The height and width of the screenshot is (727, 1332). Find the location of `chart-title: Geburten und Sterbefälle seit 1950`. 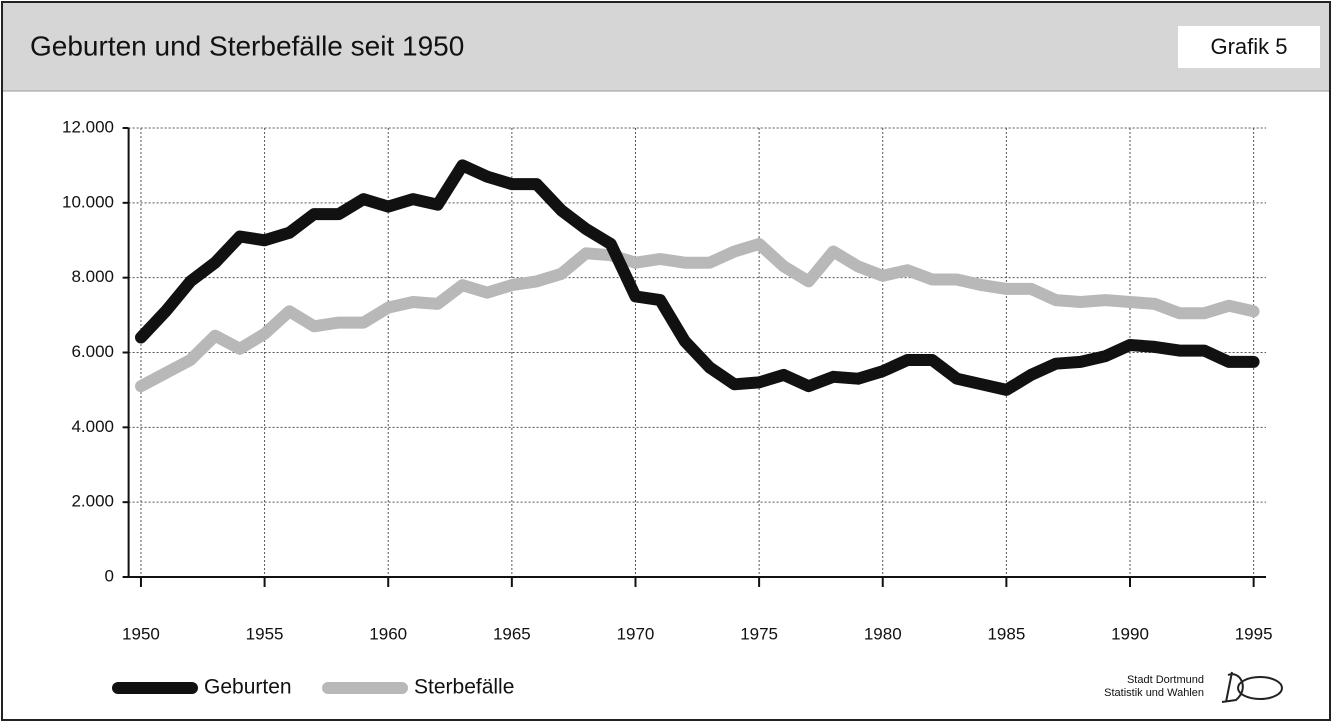

chart-title: Geburten und Sterbefälle seit 1950 is located at coordinates (247, 45).